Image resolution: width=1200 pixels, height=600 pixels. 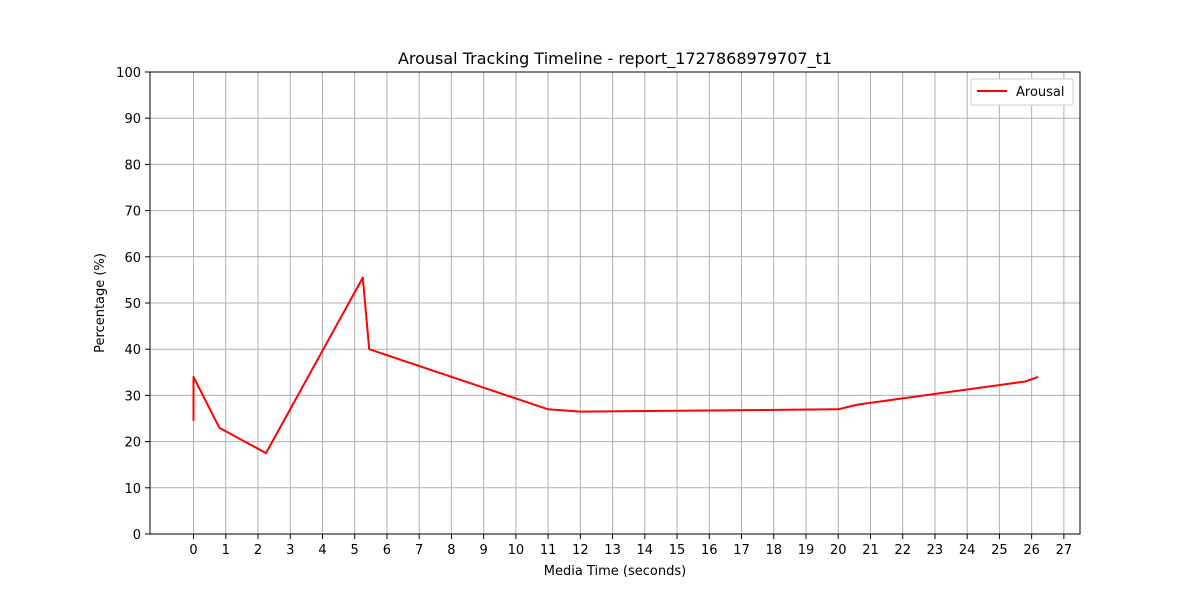 I want to click on y-axis-ticks: 0 10 20 30 40 50 60 70 80 90 100, so click(x=133, y=304).